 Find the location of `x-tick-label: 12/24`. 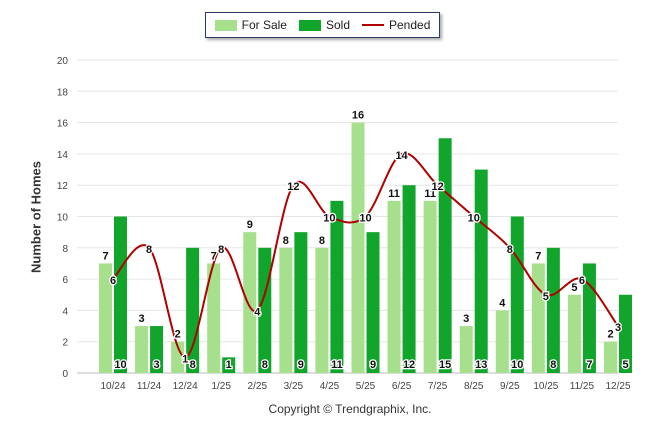

x-tick-label: 12/24 is located at coordinates (185, 386).